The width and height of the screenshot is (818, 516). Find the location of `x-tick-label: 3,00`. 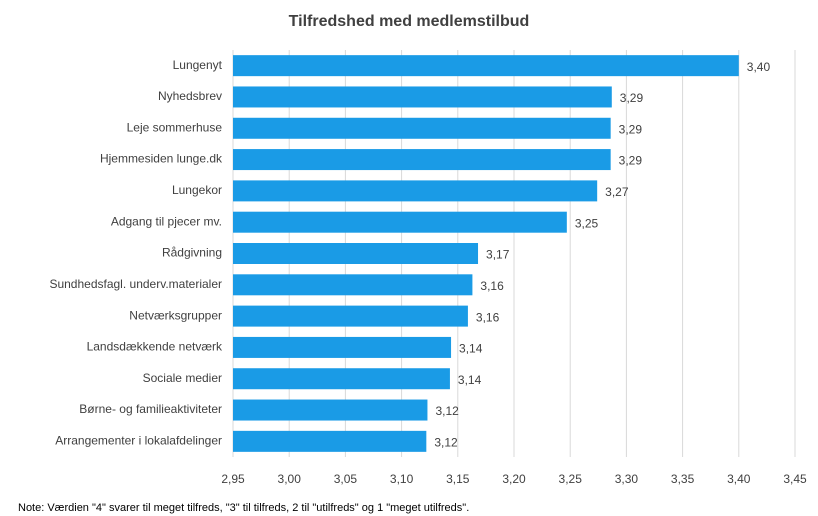

x-tick-label: 3,00 is located at coordinates (290, 479).